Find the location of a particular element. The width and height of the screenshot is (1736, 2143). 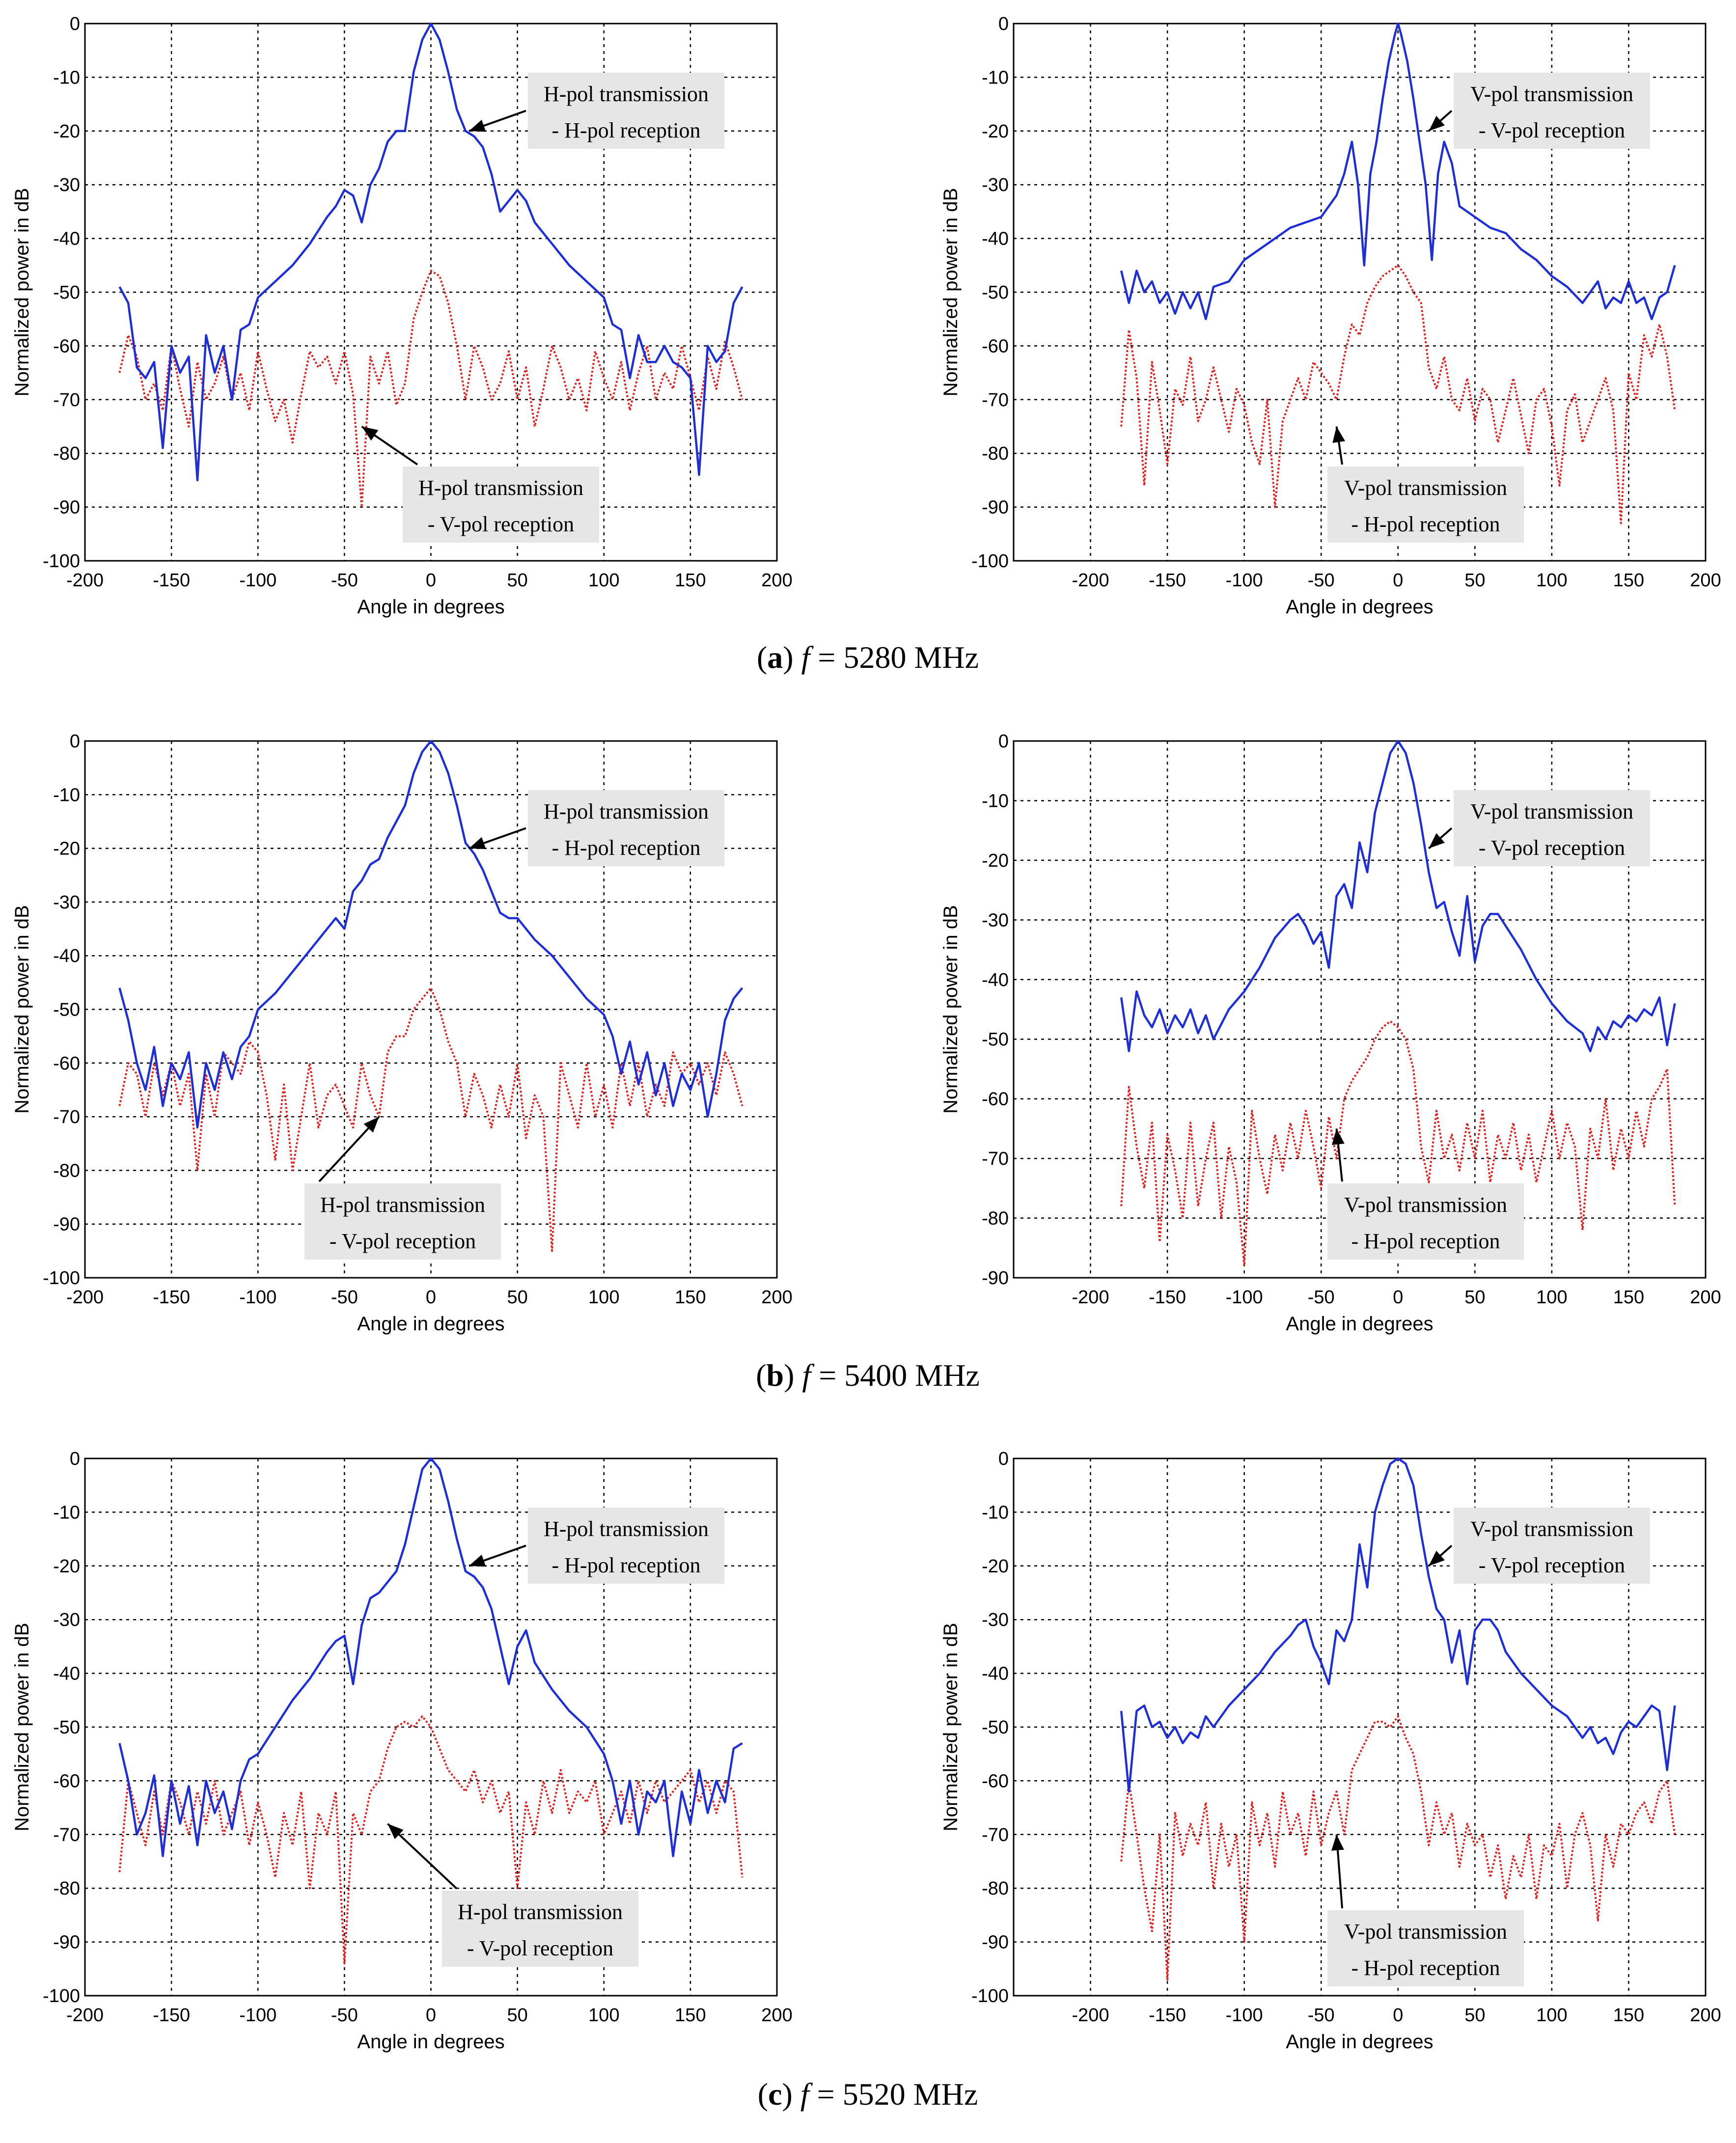

x-axis-label: Angle in degrees is located at coordinates (430, 2042).